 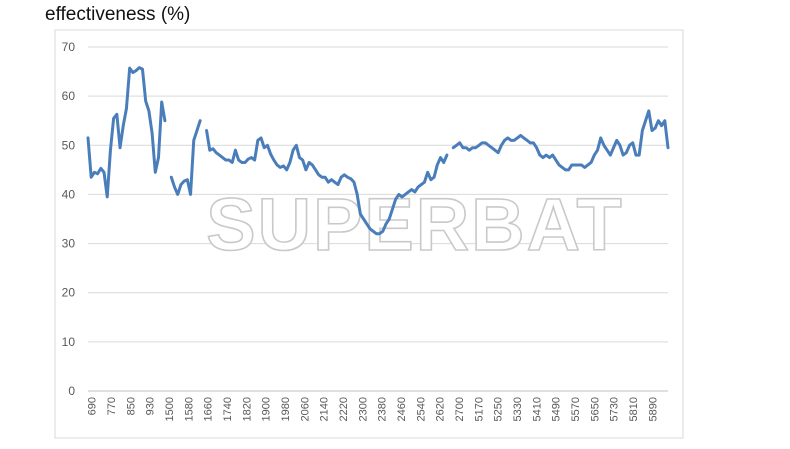 What do you see at coordinates (634, 409) in the screenshot?
I see `x-tick-label: 5810` at bounding box center [634, 409].